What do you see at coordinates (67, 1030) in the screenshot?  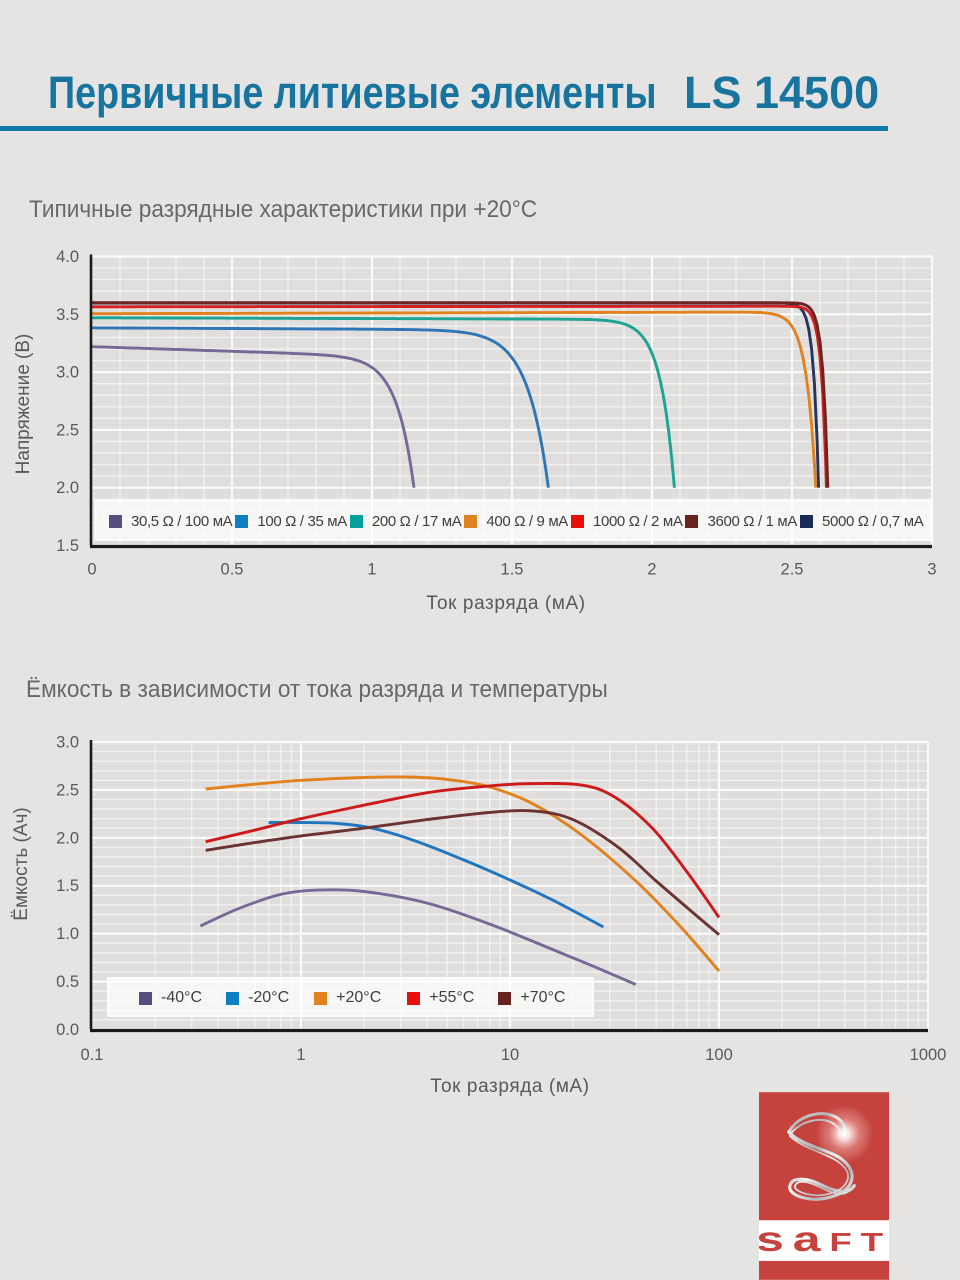 I see `svg-text: 0.0` at bounding box center [67, 1030].